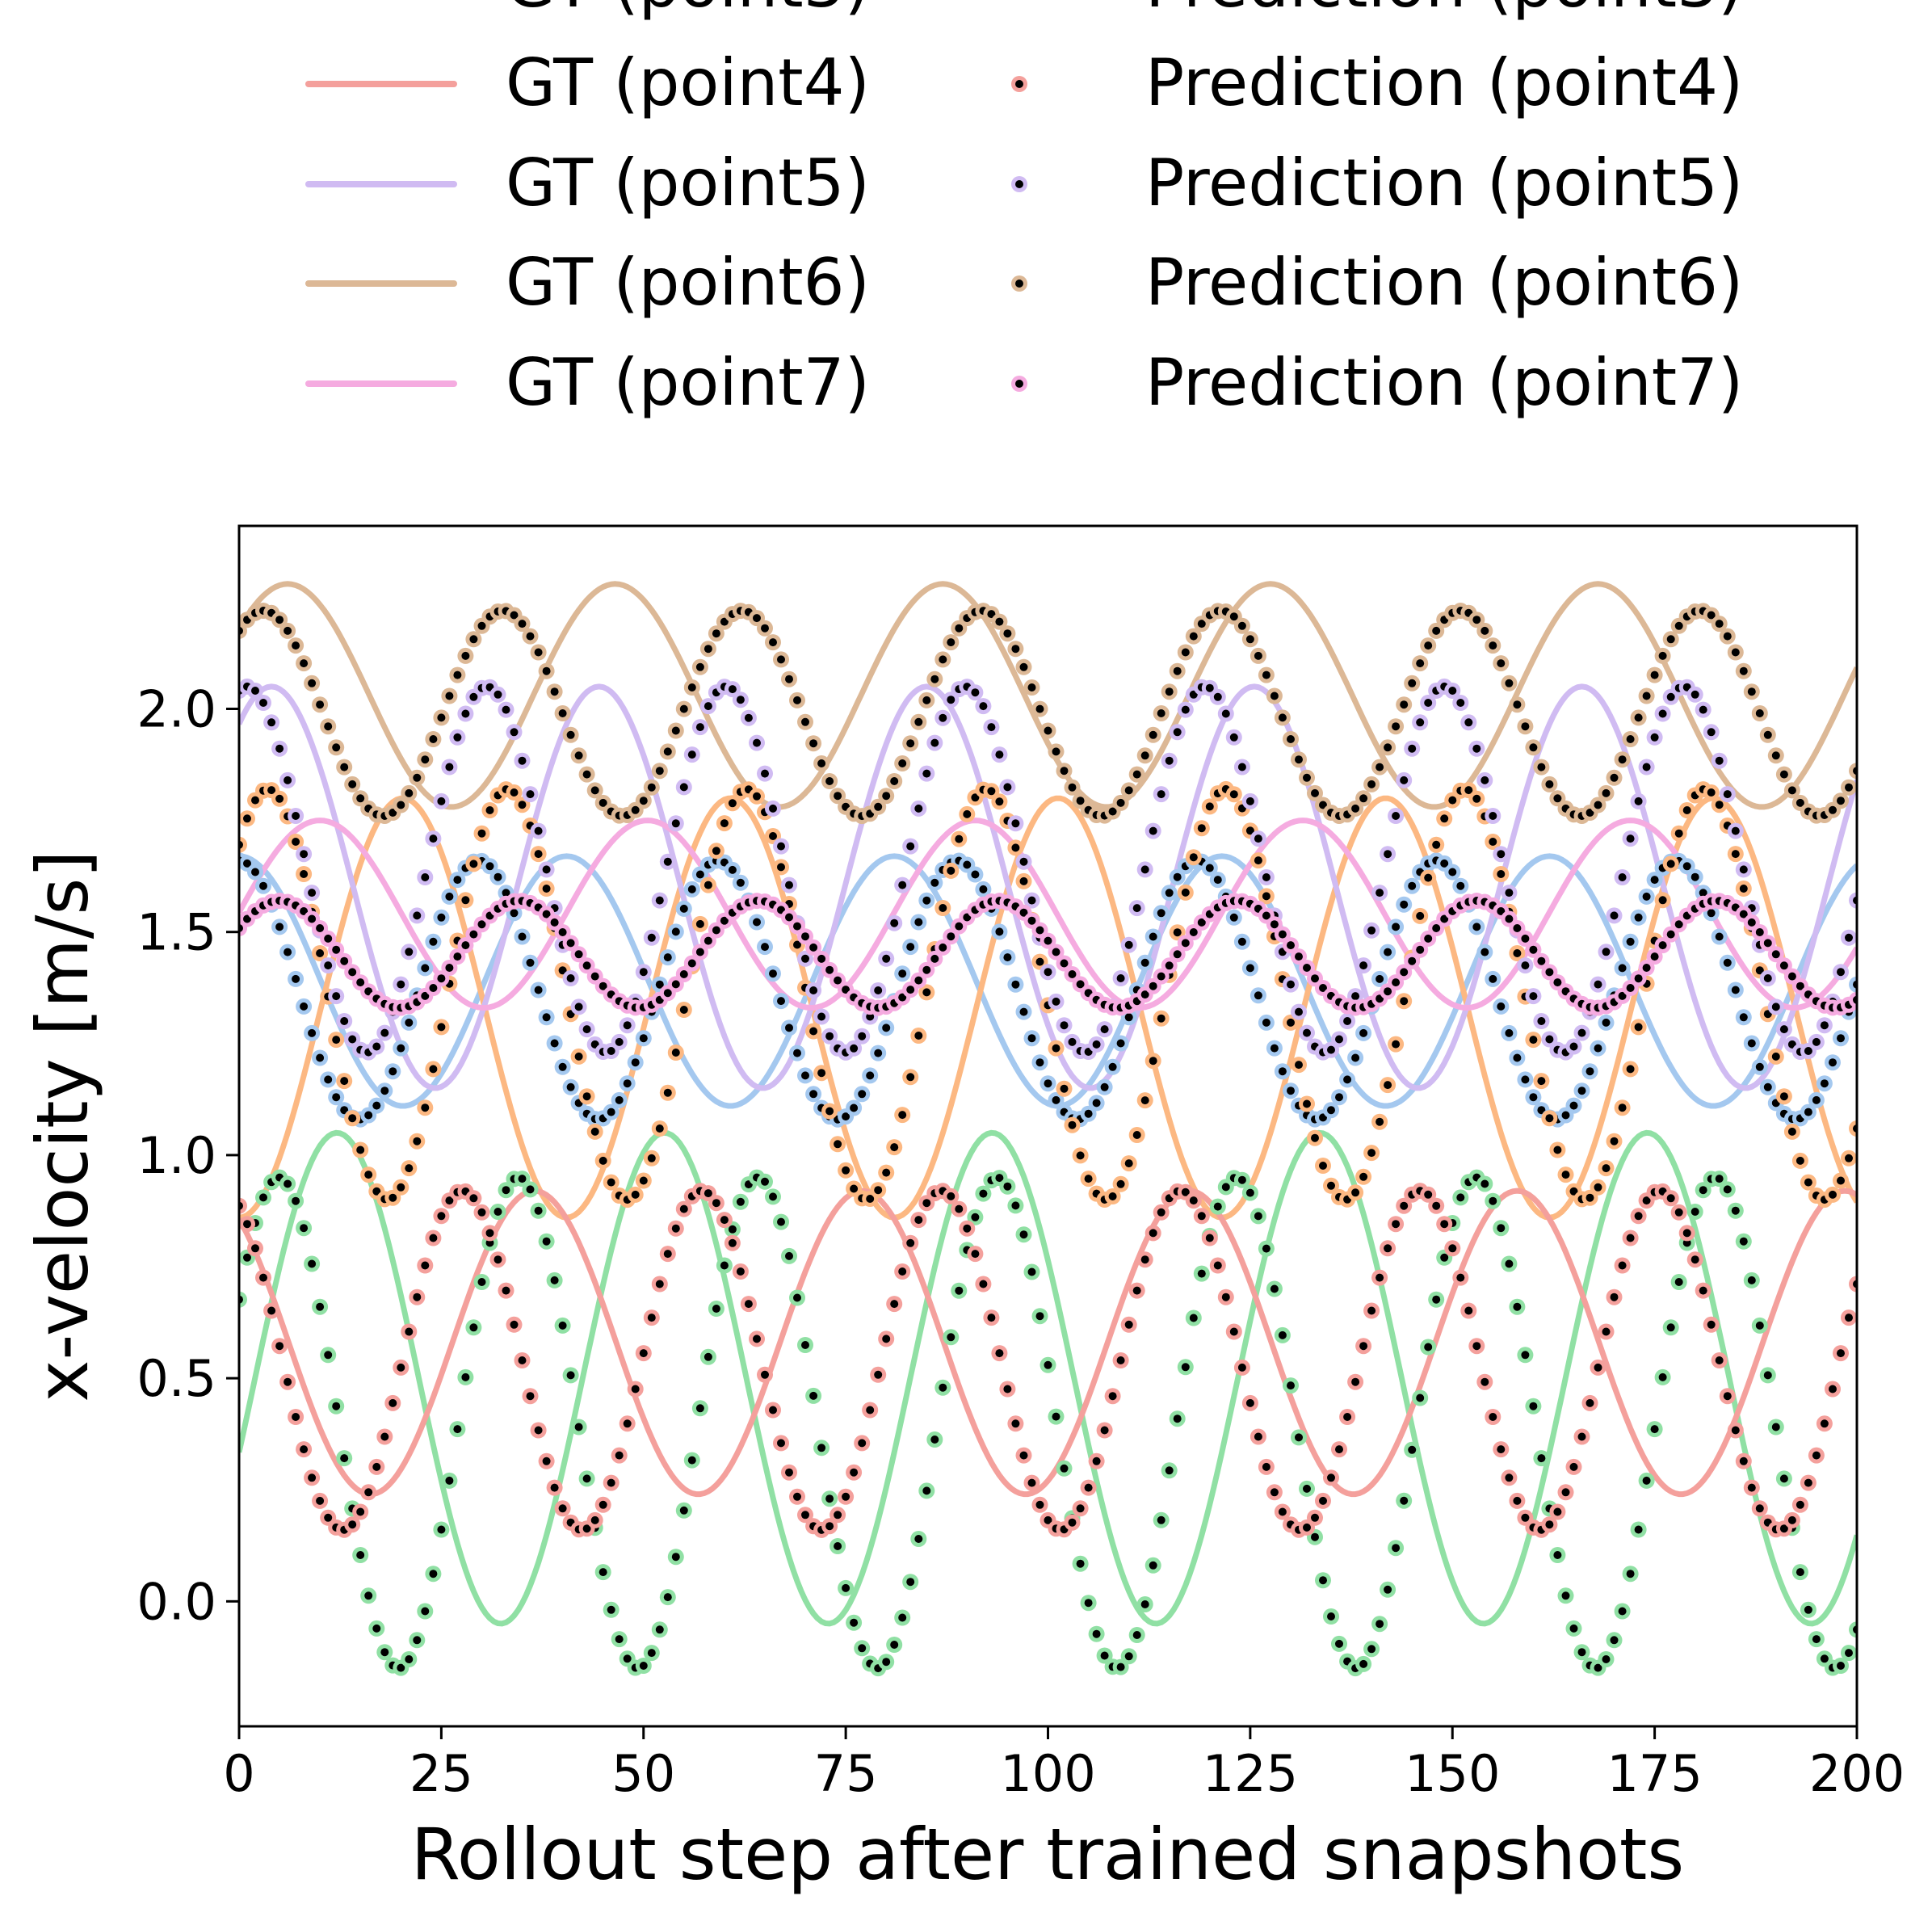 This screenshot has height=1921, width=1932. I want to click on legend-pred-label: Prediction (point5), so click(1444, 183).